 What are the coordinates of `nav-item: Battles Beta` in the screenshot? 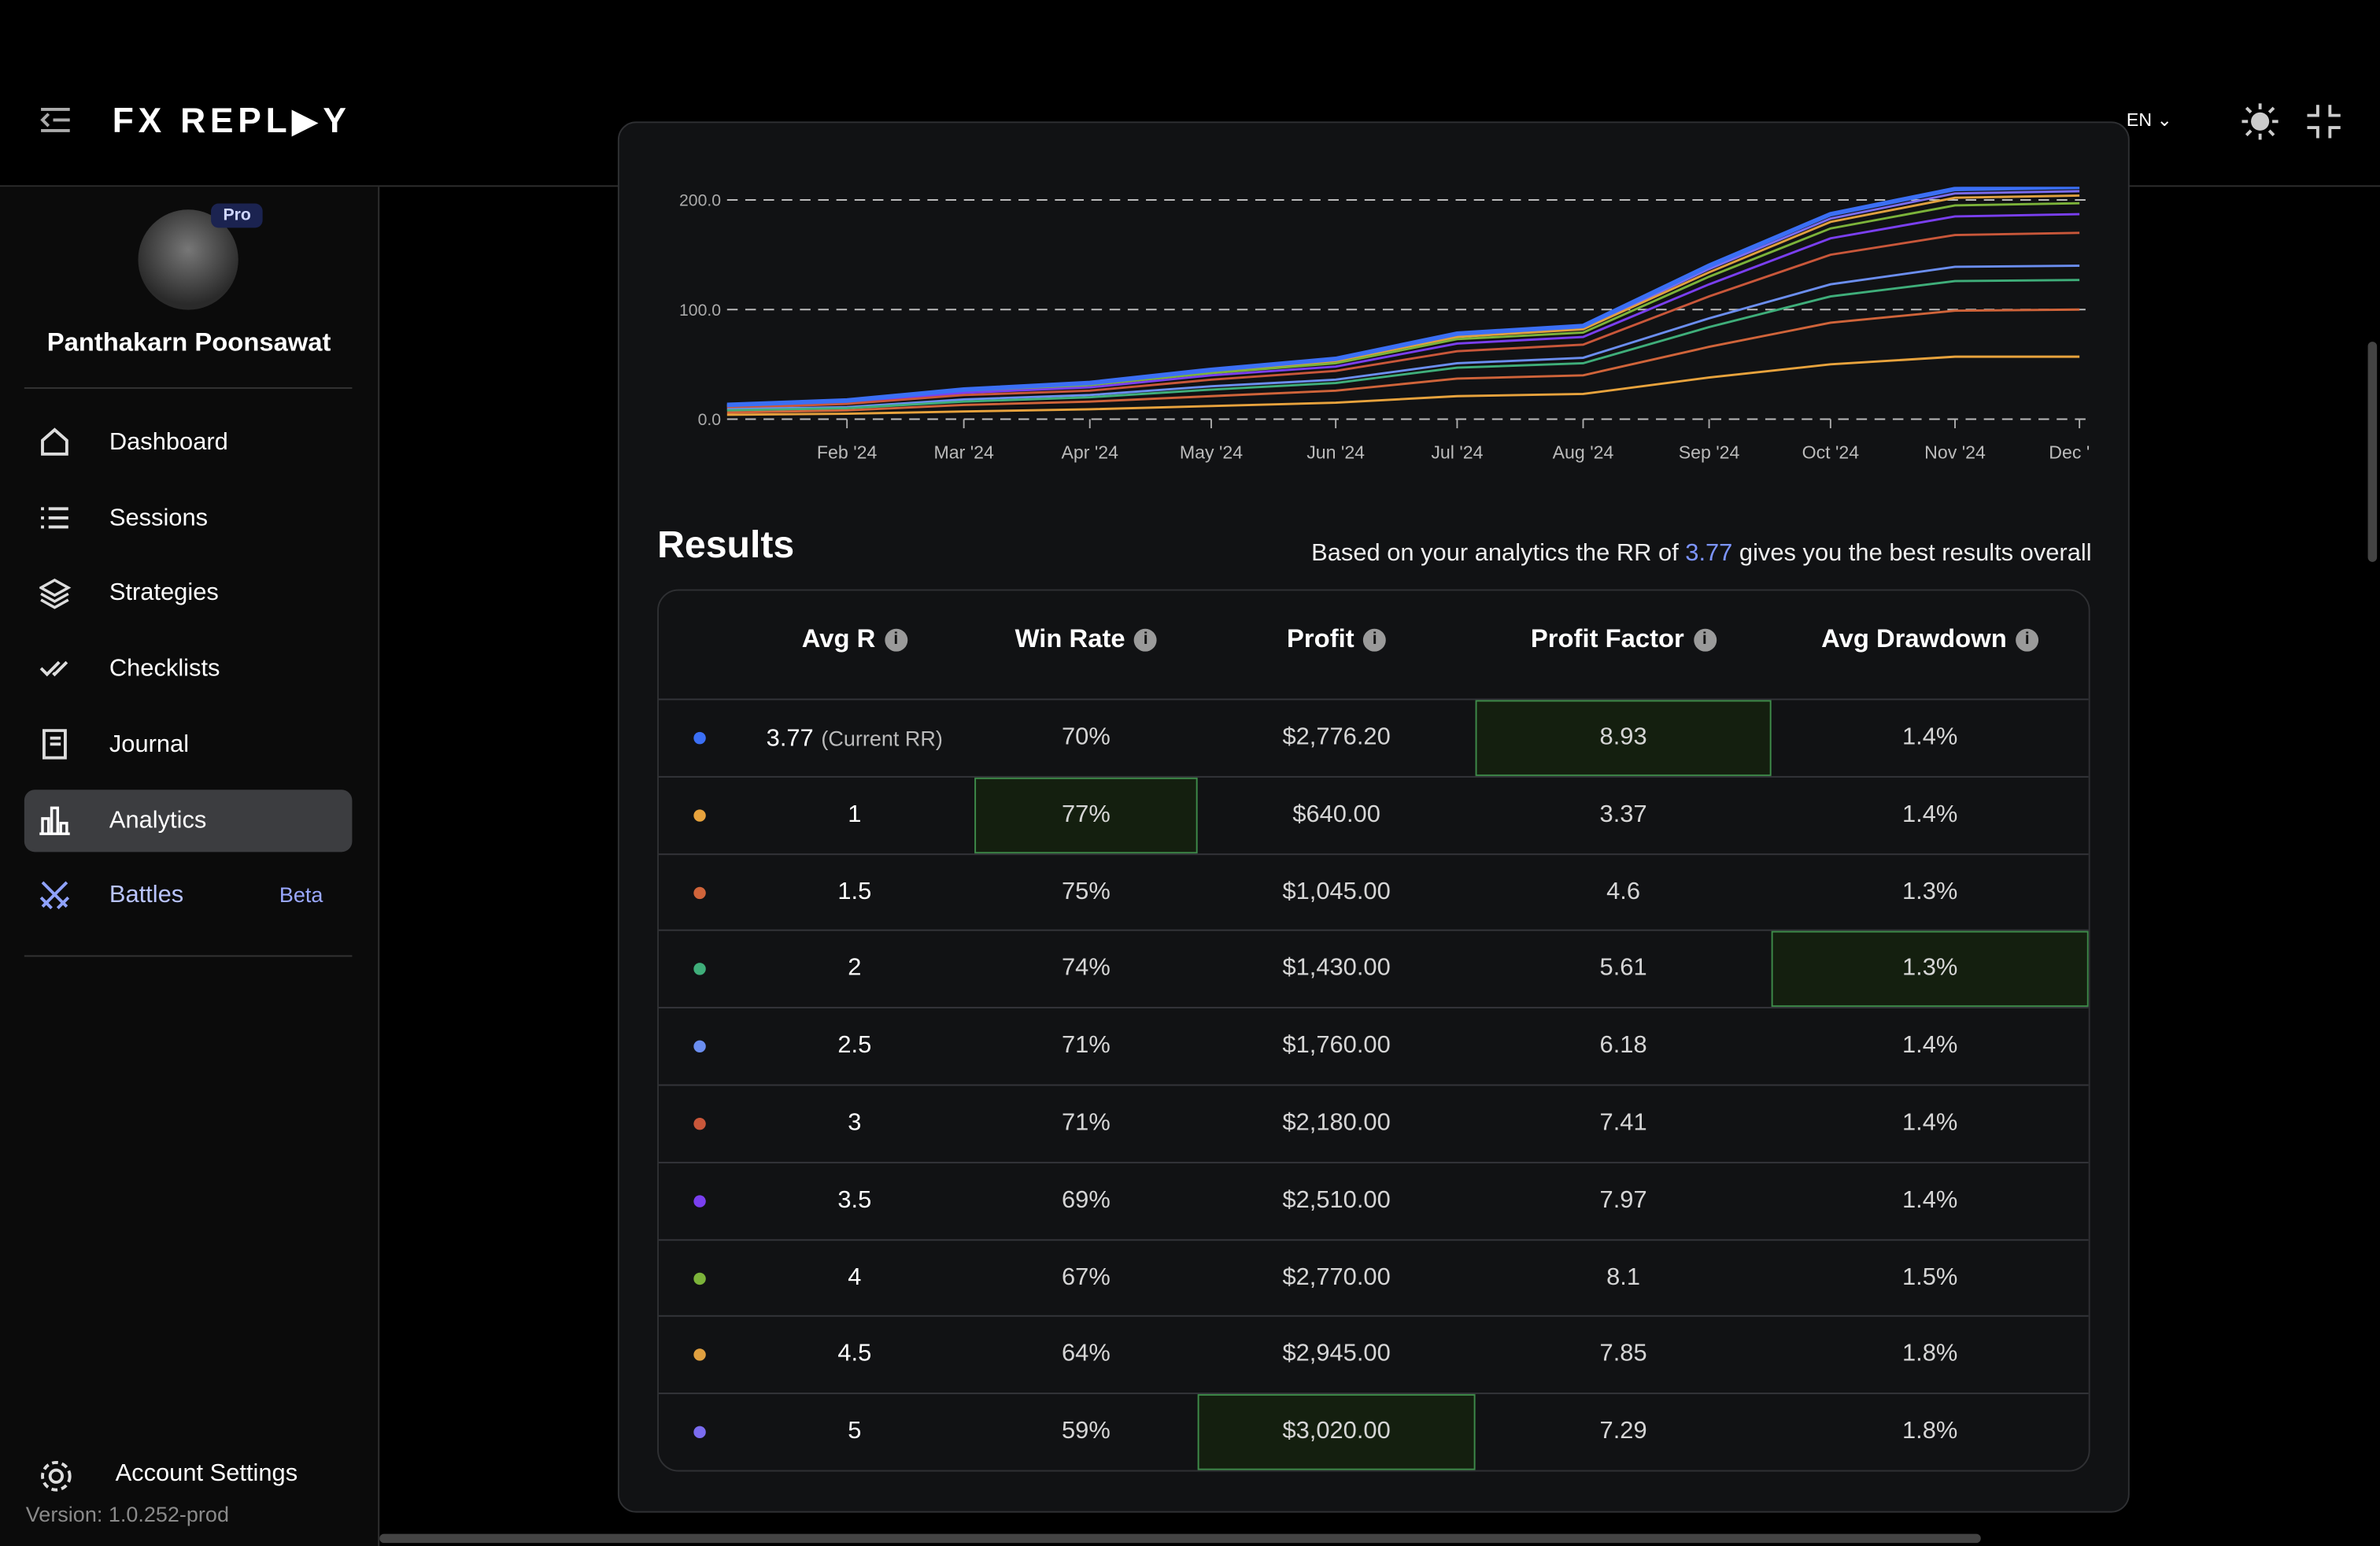 It's located at (188, 895).